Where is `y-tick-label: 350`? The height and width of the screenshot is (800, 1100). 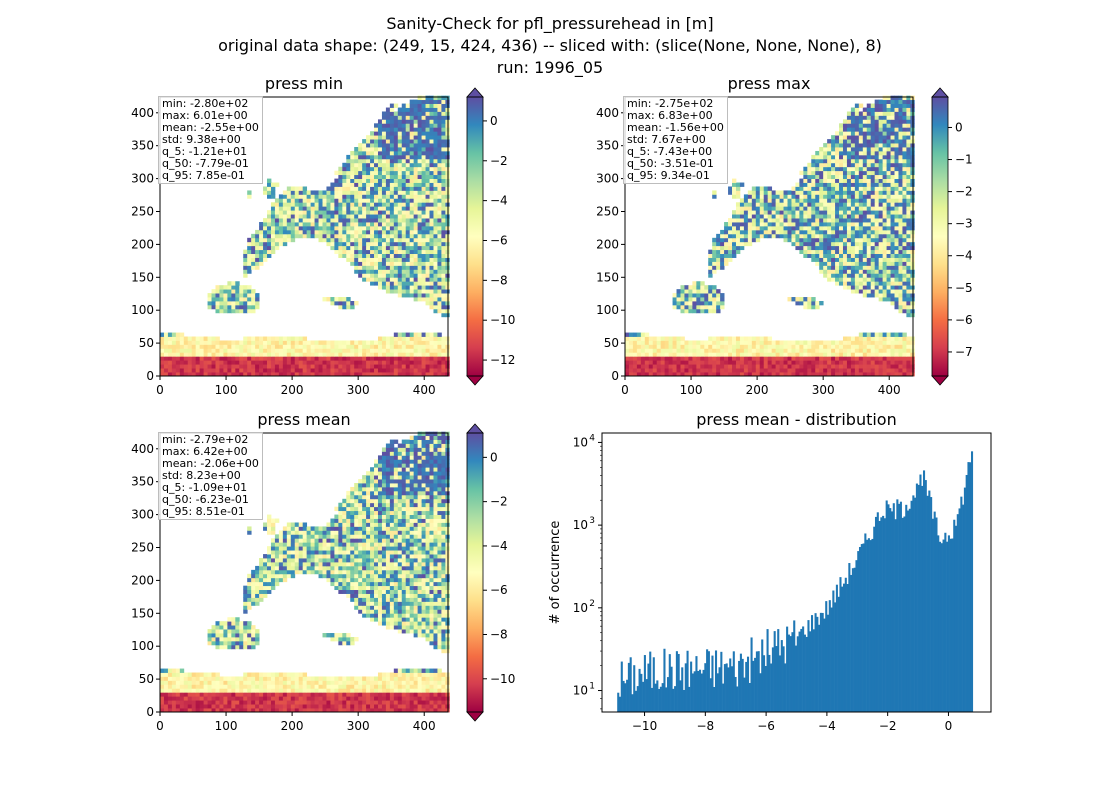
y-tick-label: 350 is located at coordinates (607, 146).